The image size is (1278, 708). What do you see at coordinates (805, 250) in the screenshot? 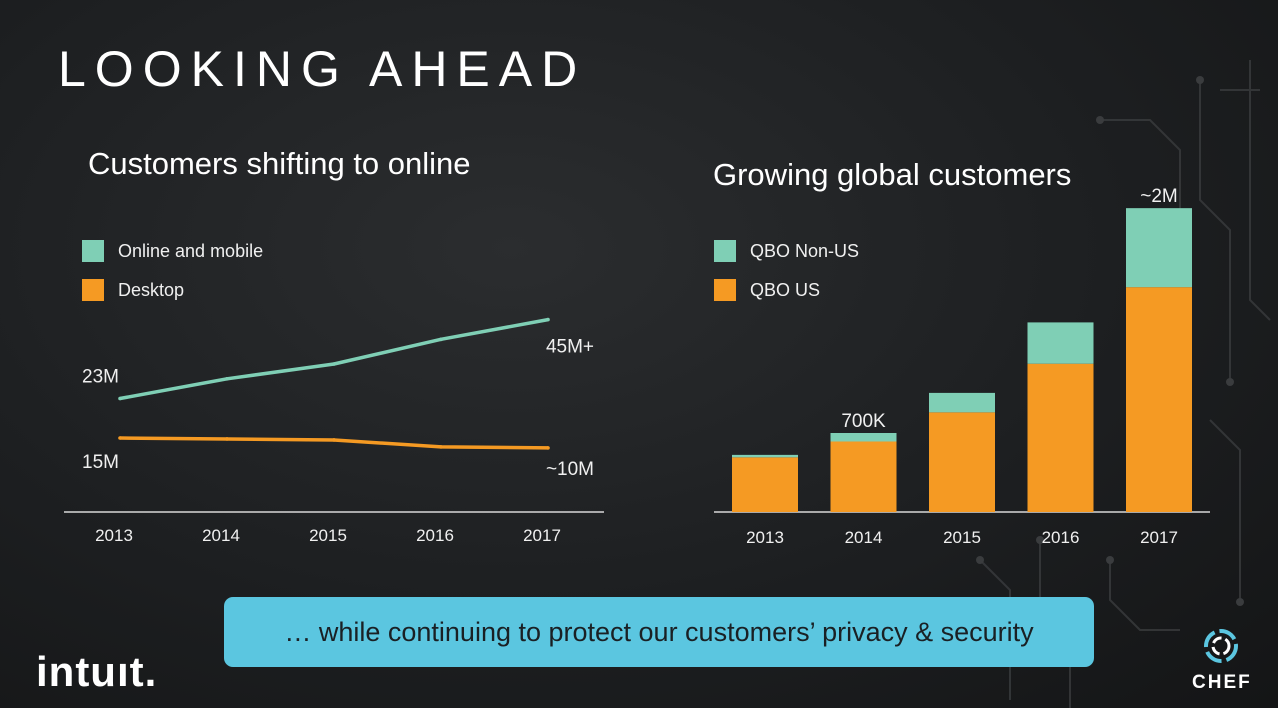
I see `legend-label: QBO Non-US` at bounding box center [805, 250].